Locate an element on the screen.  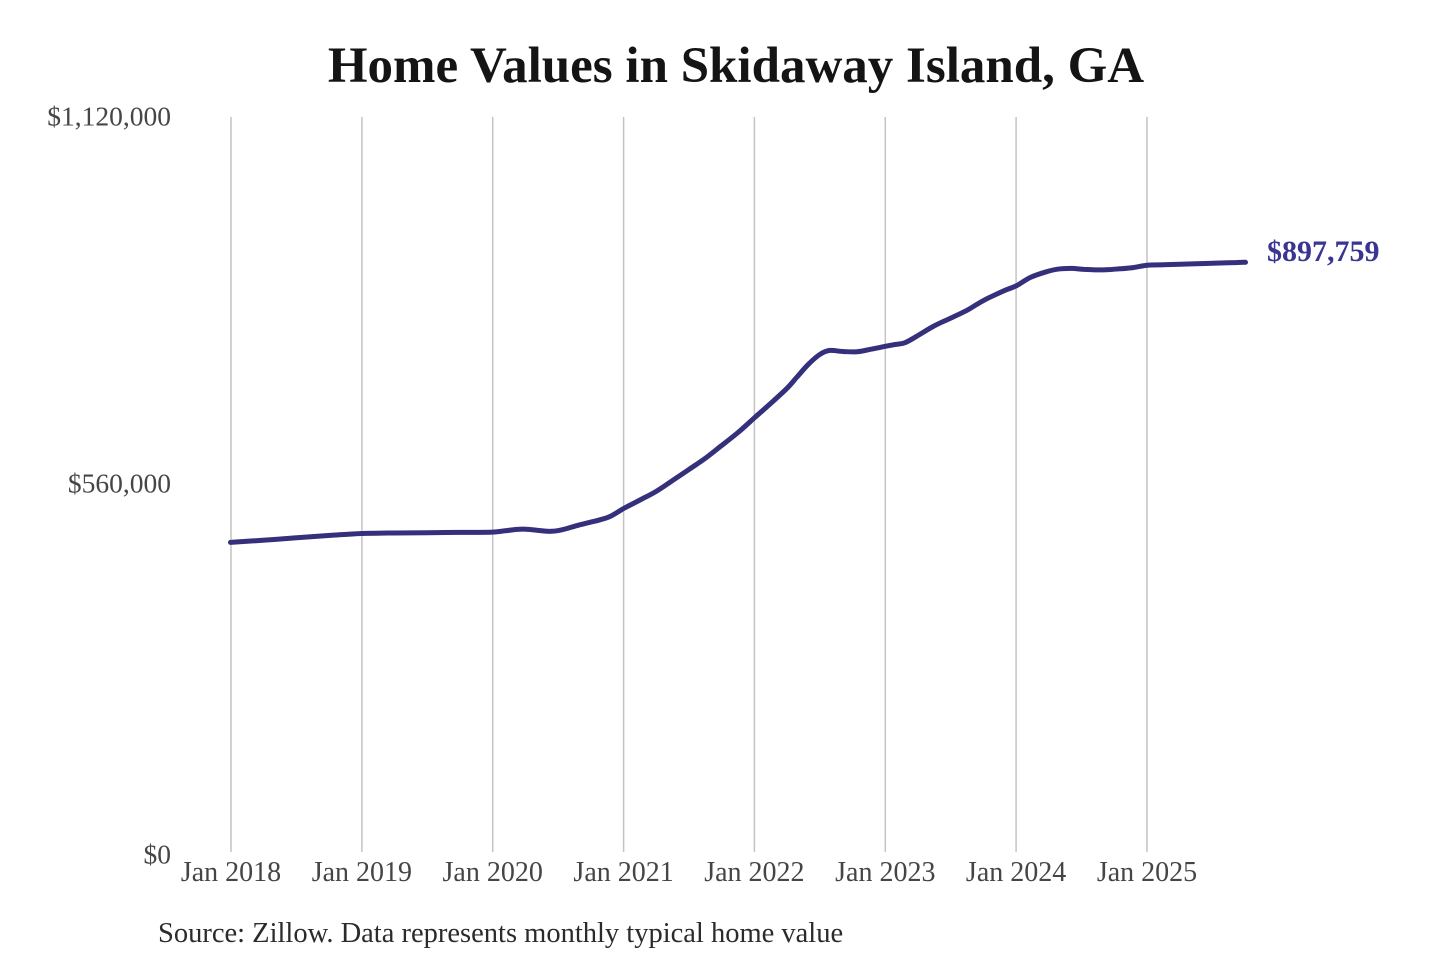
svg-text: $0 is located at coordinates (158, 854).